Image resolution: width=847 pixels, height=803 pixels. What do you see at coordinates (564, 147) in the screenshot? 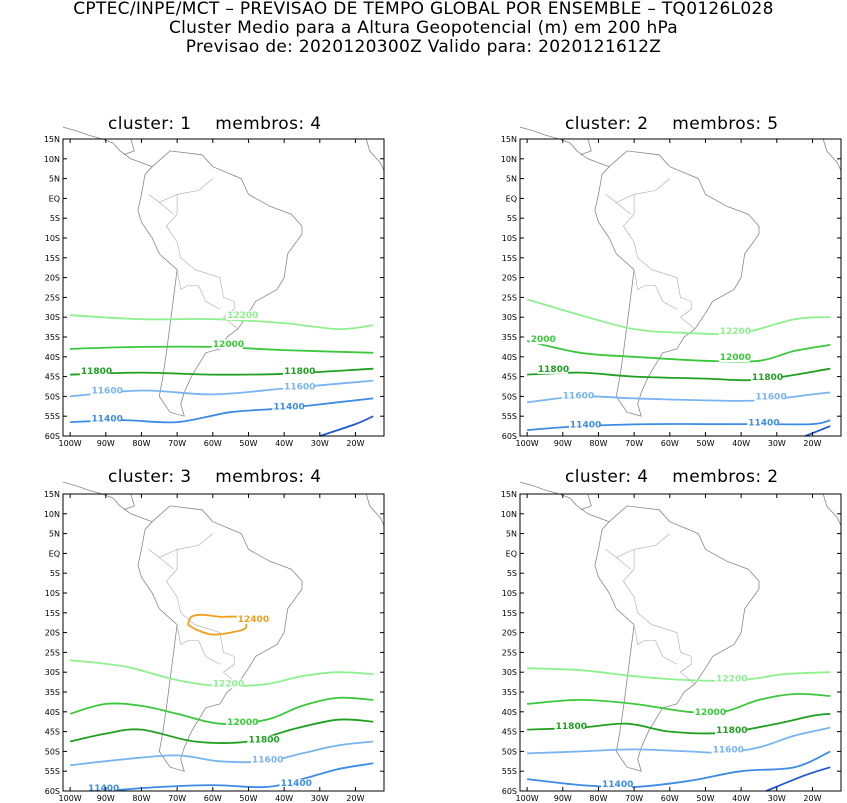
I see `central-america-coastline` at bounding box center [564, 147].